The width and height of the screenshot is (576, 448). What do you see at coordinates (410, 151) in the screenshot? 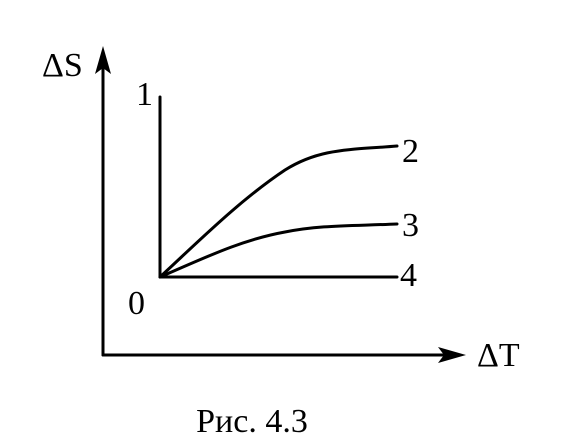
I see `curve-label: 2` at bounding box center [410, 151].